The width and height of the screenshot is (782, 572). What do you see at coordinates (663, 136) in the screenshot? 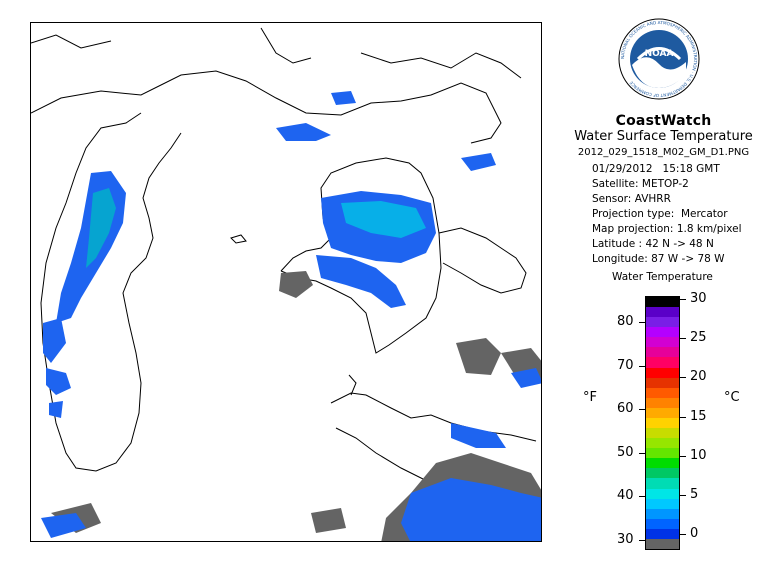
I see `product-title: Water Surface Temperature` at bounding box center [663, 136].